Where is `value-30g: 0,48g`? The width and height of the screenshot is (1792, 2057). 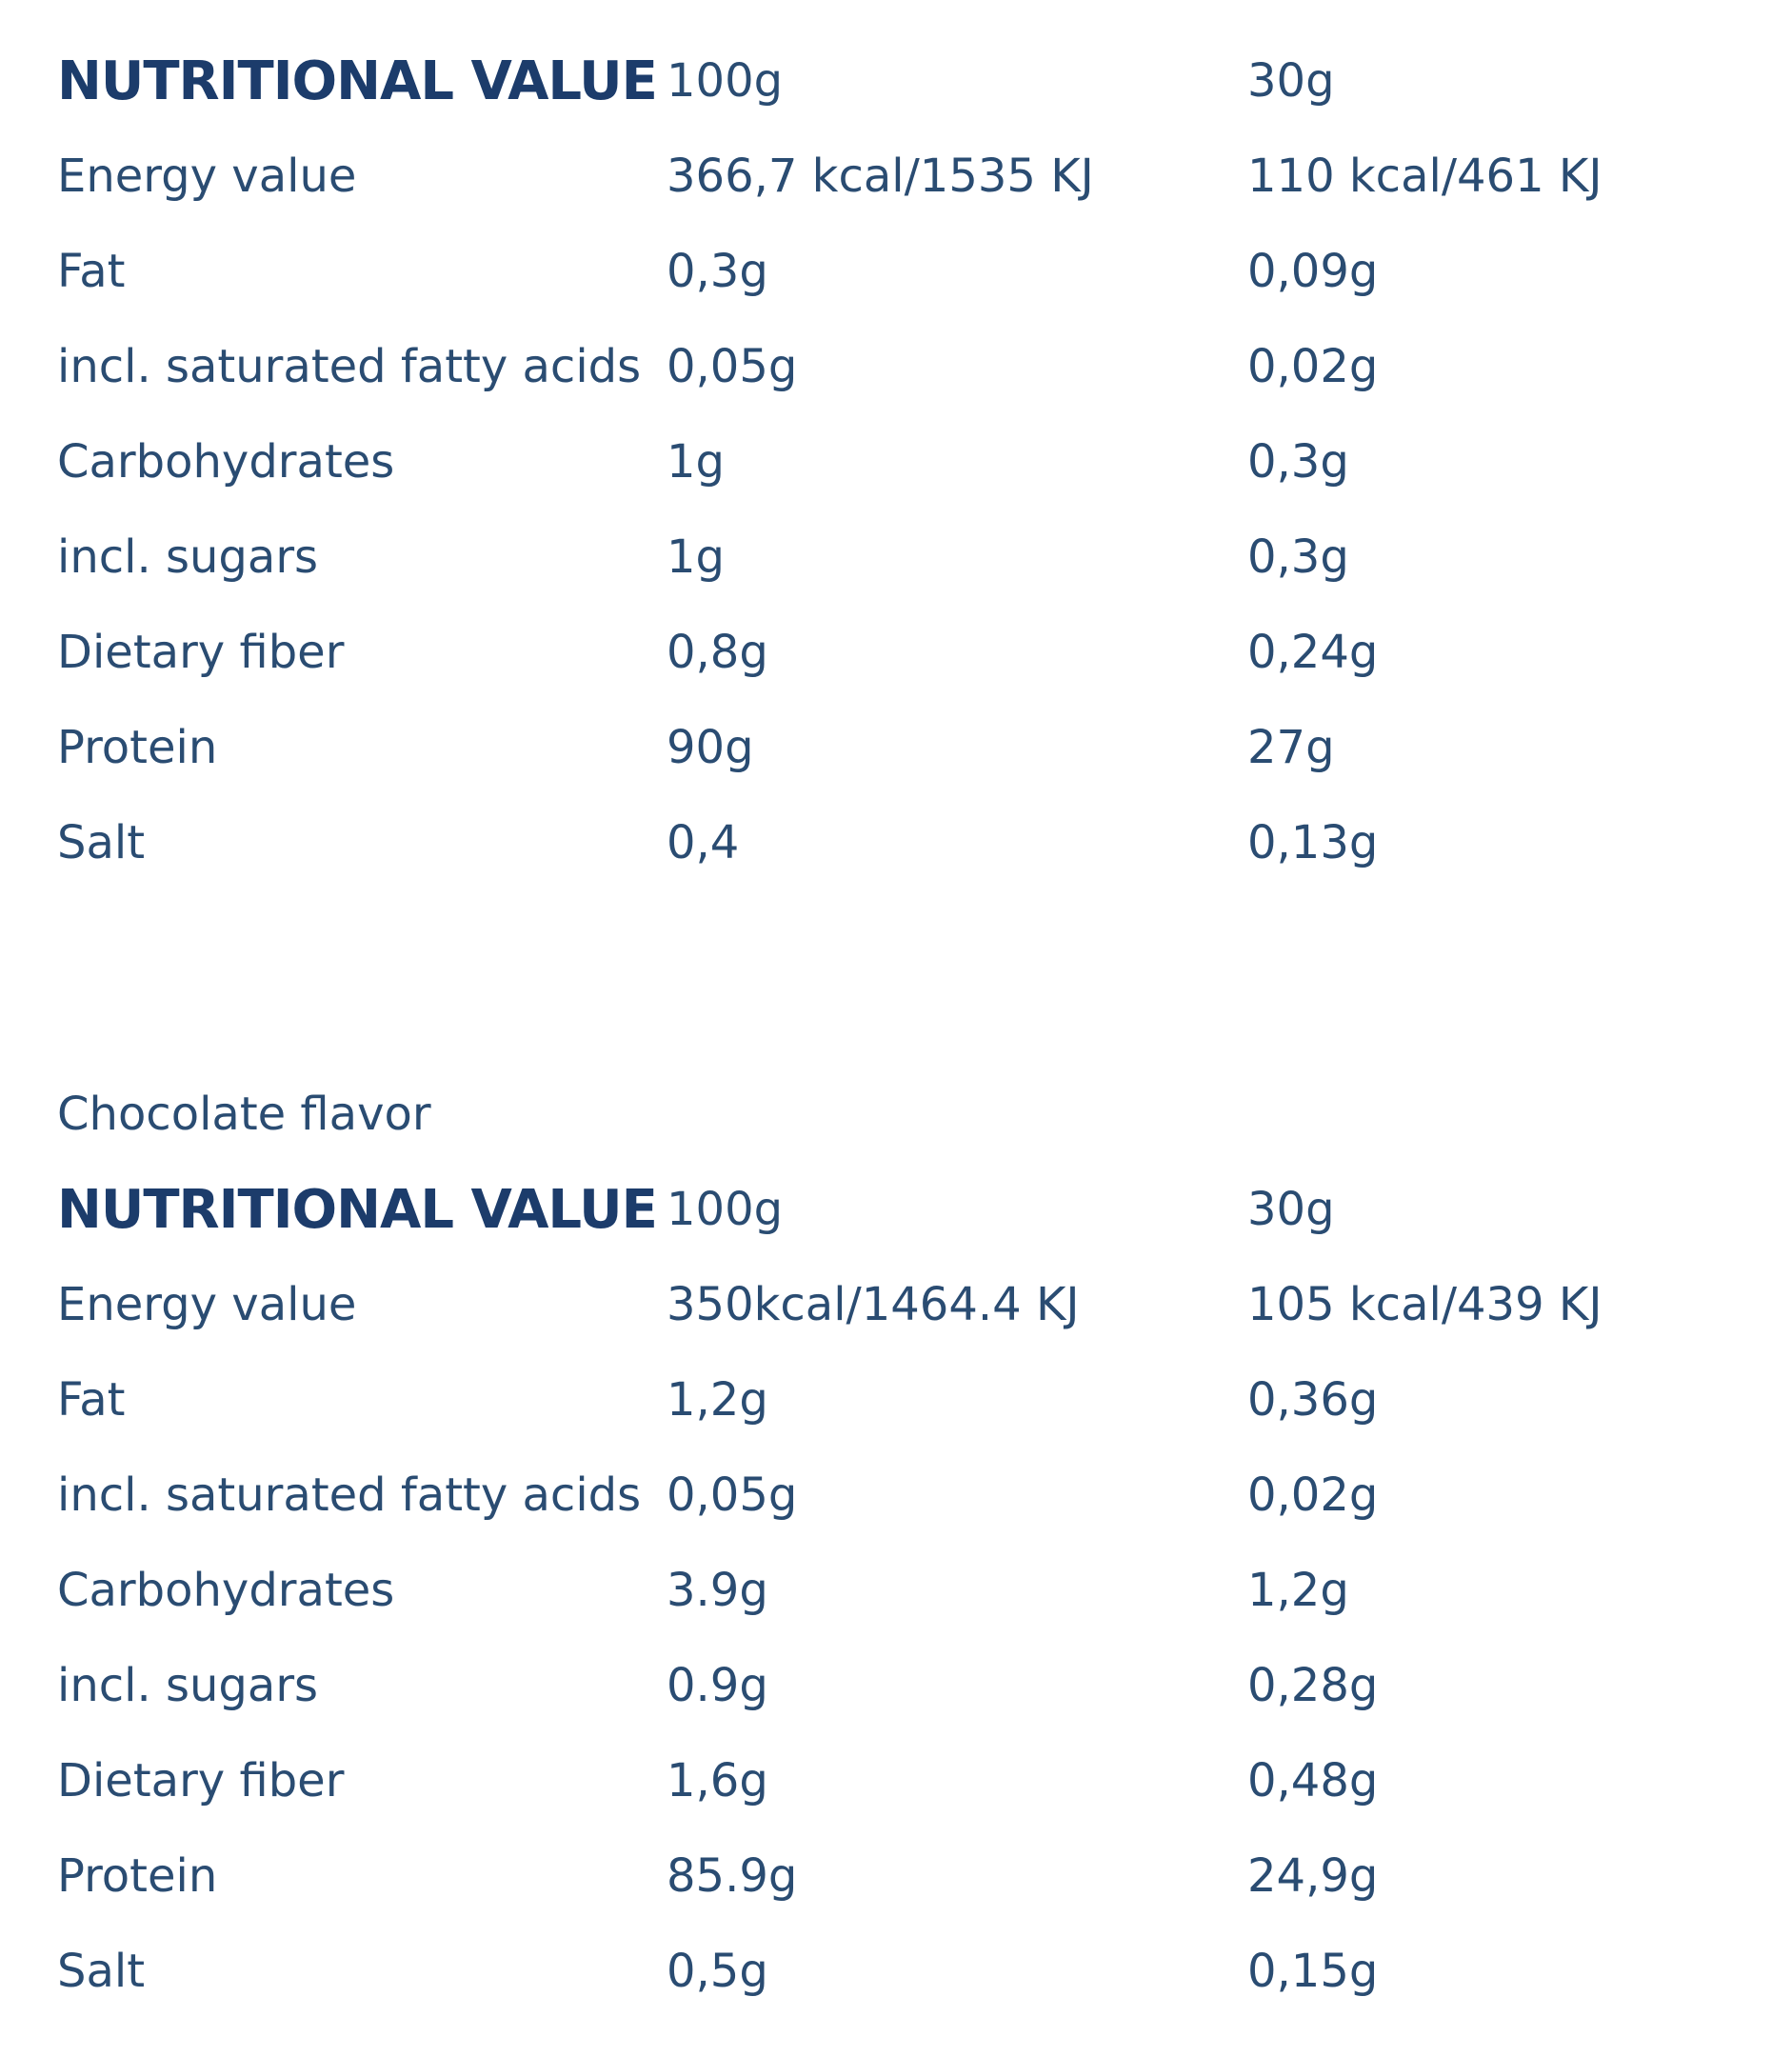 value-30g: 0,48g is located at coordinates (1313, 1780).